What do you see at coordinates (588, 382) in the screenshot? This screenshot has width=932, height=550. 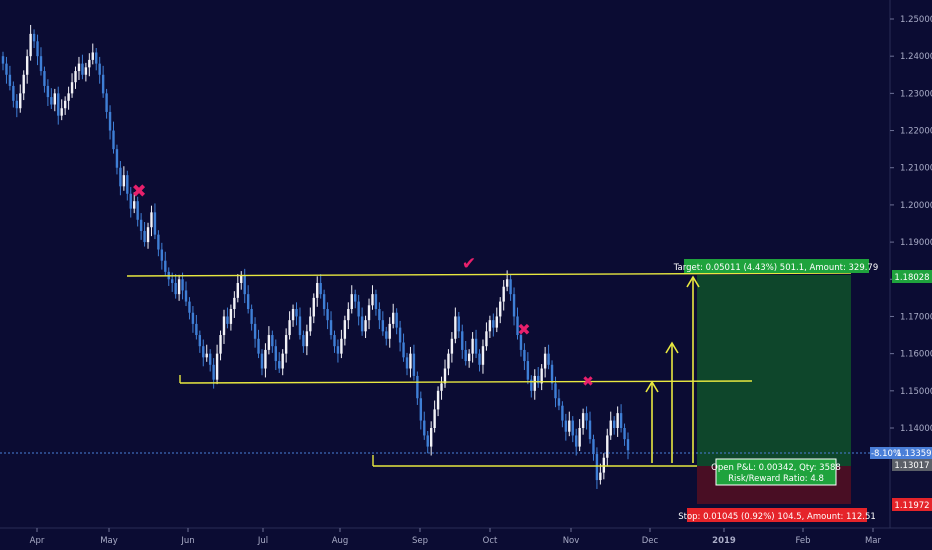 I see `cross-mark-nov: ✖` at bounding box center [588, 382].